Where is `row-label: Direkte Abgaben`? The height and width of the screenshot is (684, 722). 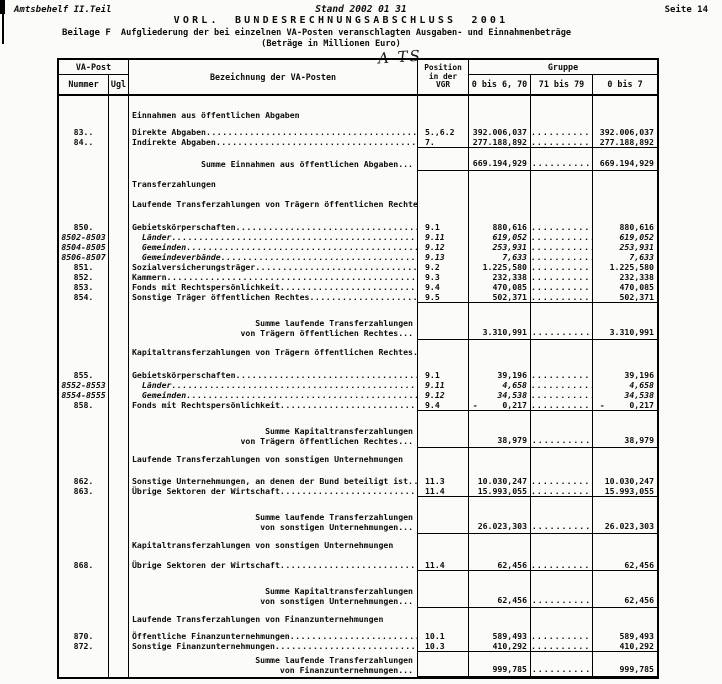 row-label: Direkte Abgaben is located at coordinates (169, 132).